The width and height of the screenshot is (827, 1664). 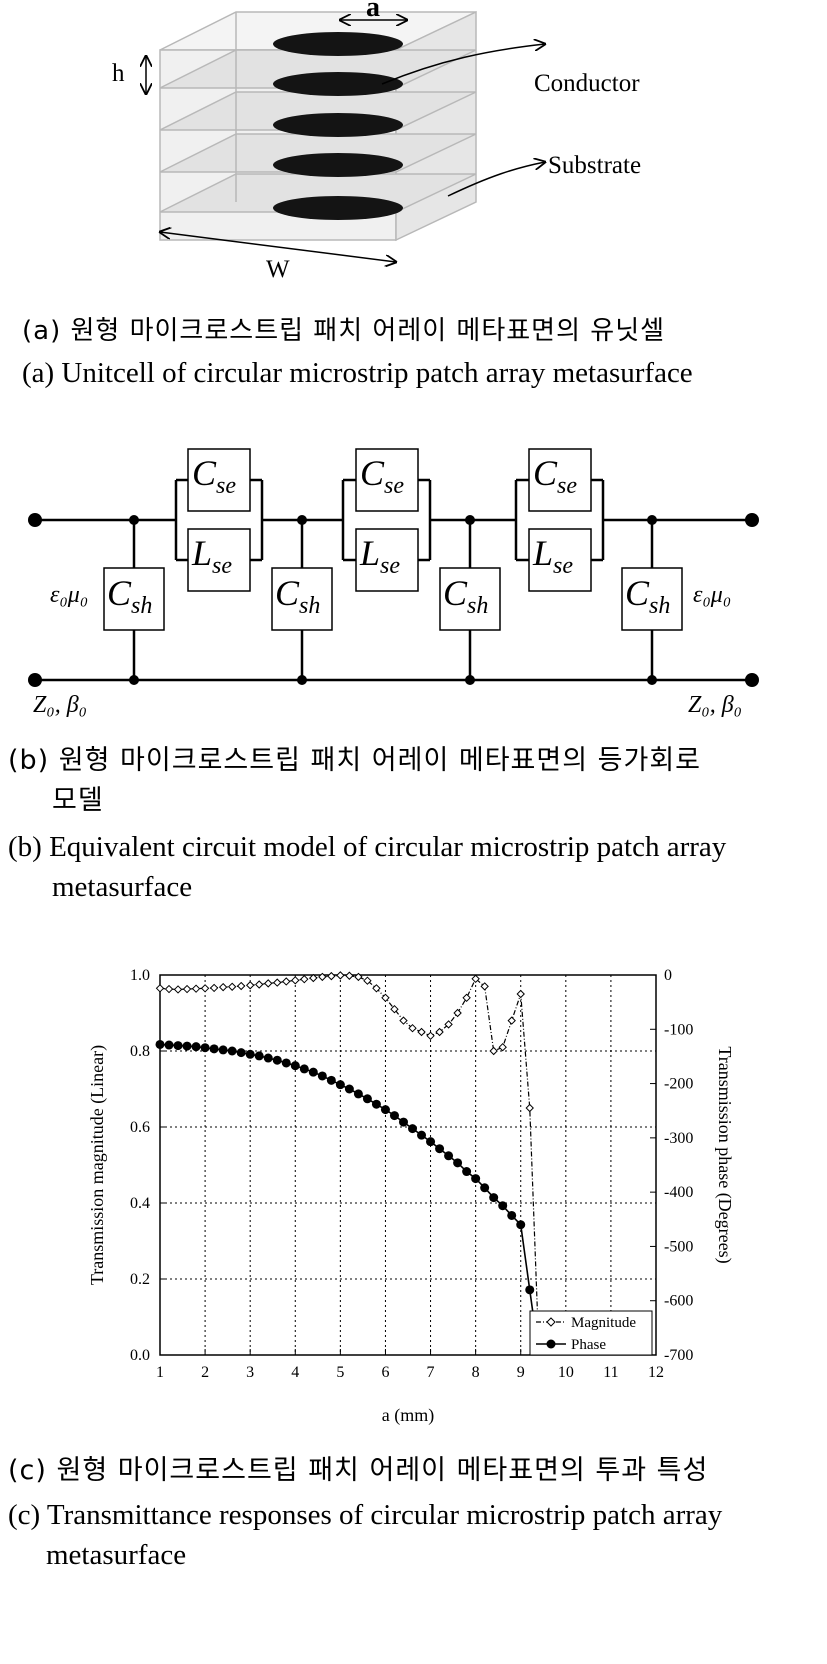 What do you see at coordinates (385, 1372) in the screenshot?
I see `x-tick-label: 6` at bounding box center [385, 1372].